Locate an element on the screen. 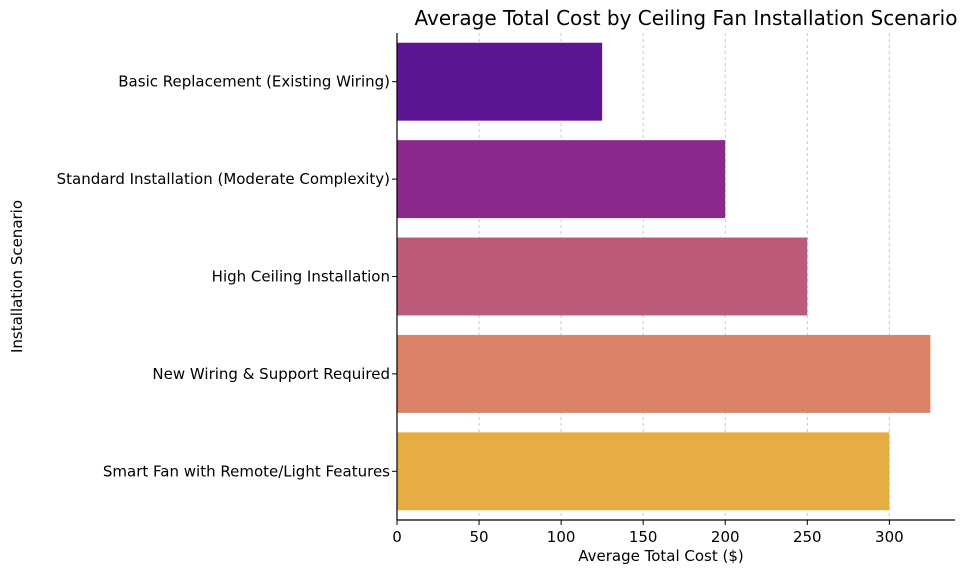 Image resolution: width=980 pixels, height=575 pixels. category-label: Smart Fan with Remote/Light Features is located at coordinates (246, 471).